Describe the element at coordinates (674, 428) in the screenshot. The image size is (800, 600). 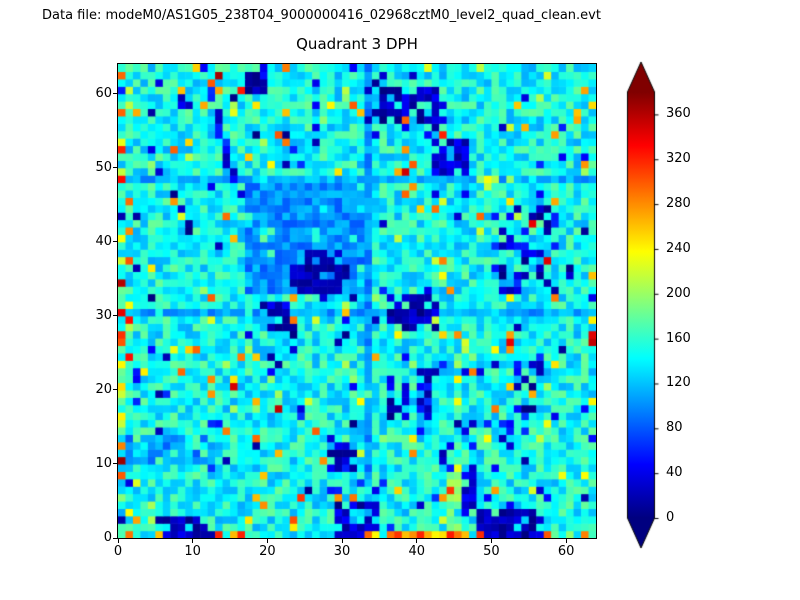
I see `colorbar-tick-label: 80` at that location.